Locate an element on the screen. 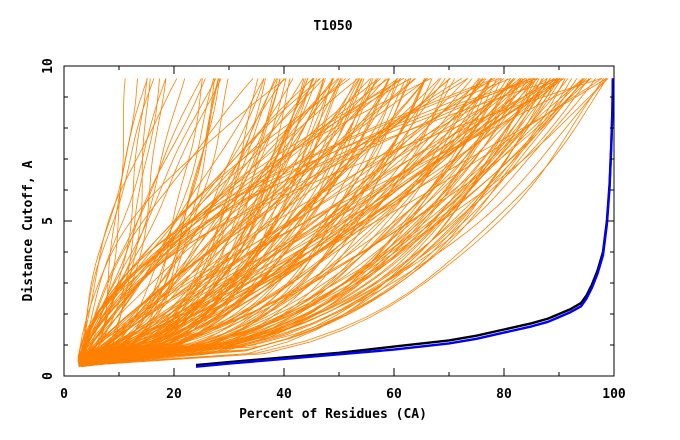 The width and height of the screenshot is (680, 440). x-axis-label: Percent of Residues (CA) is located at coordinates (333, 414).